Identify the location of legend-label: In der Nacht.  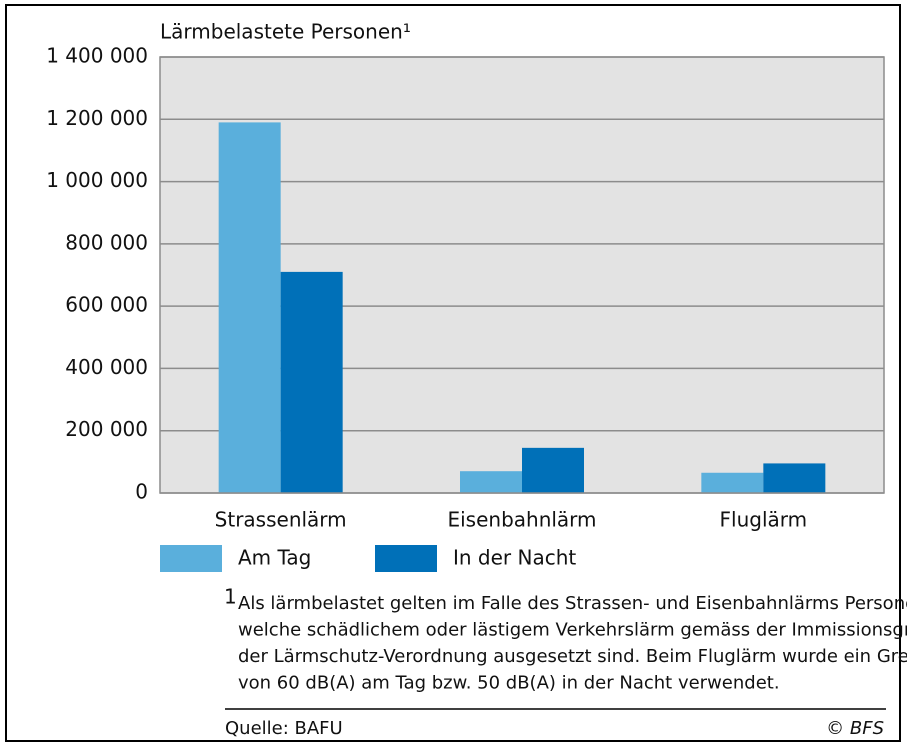
(514, 558).